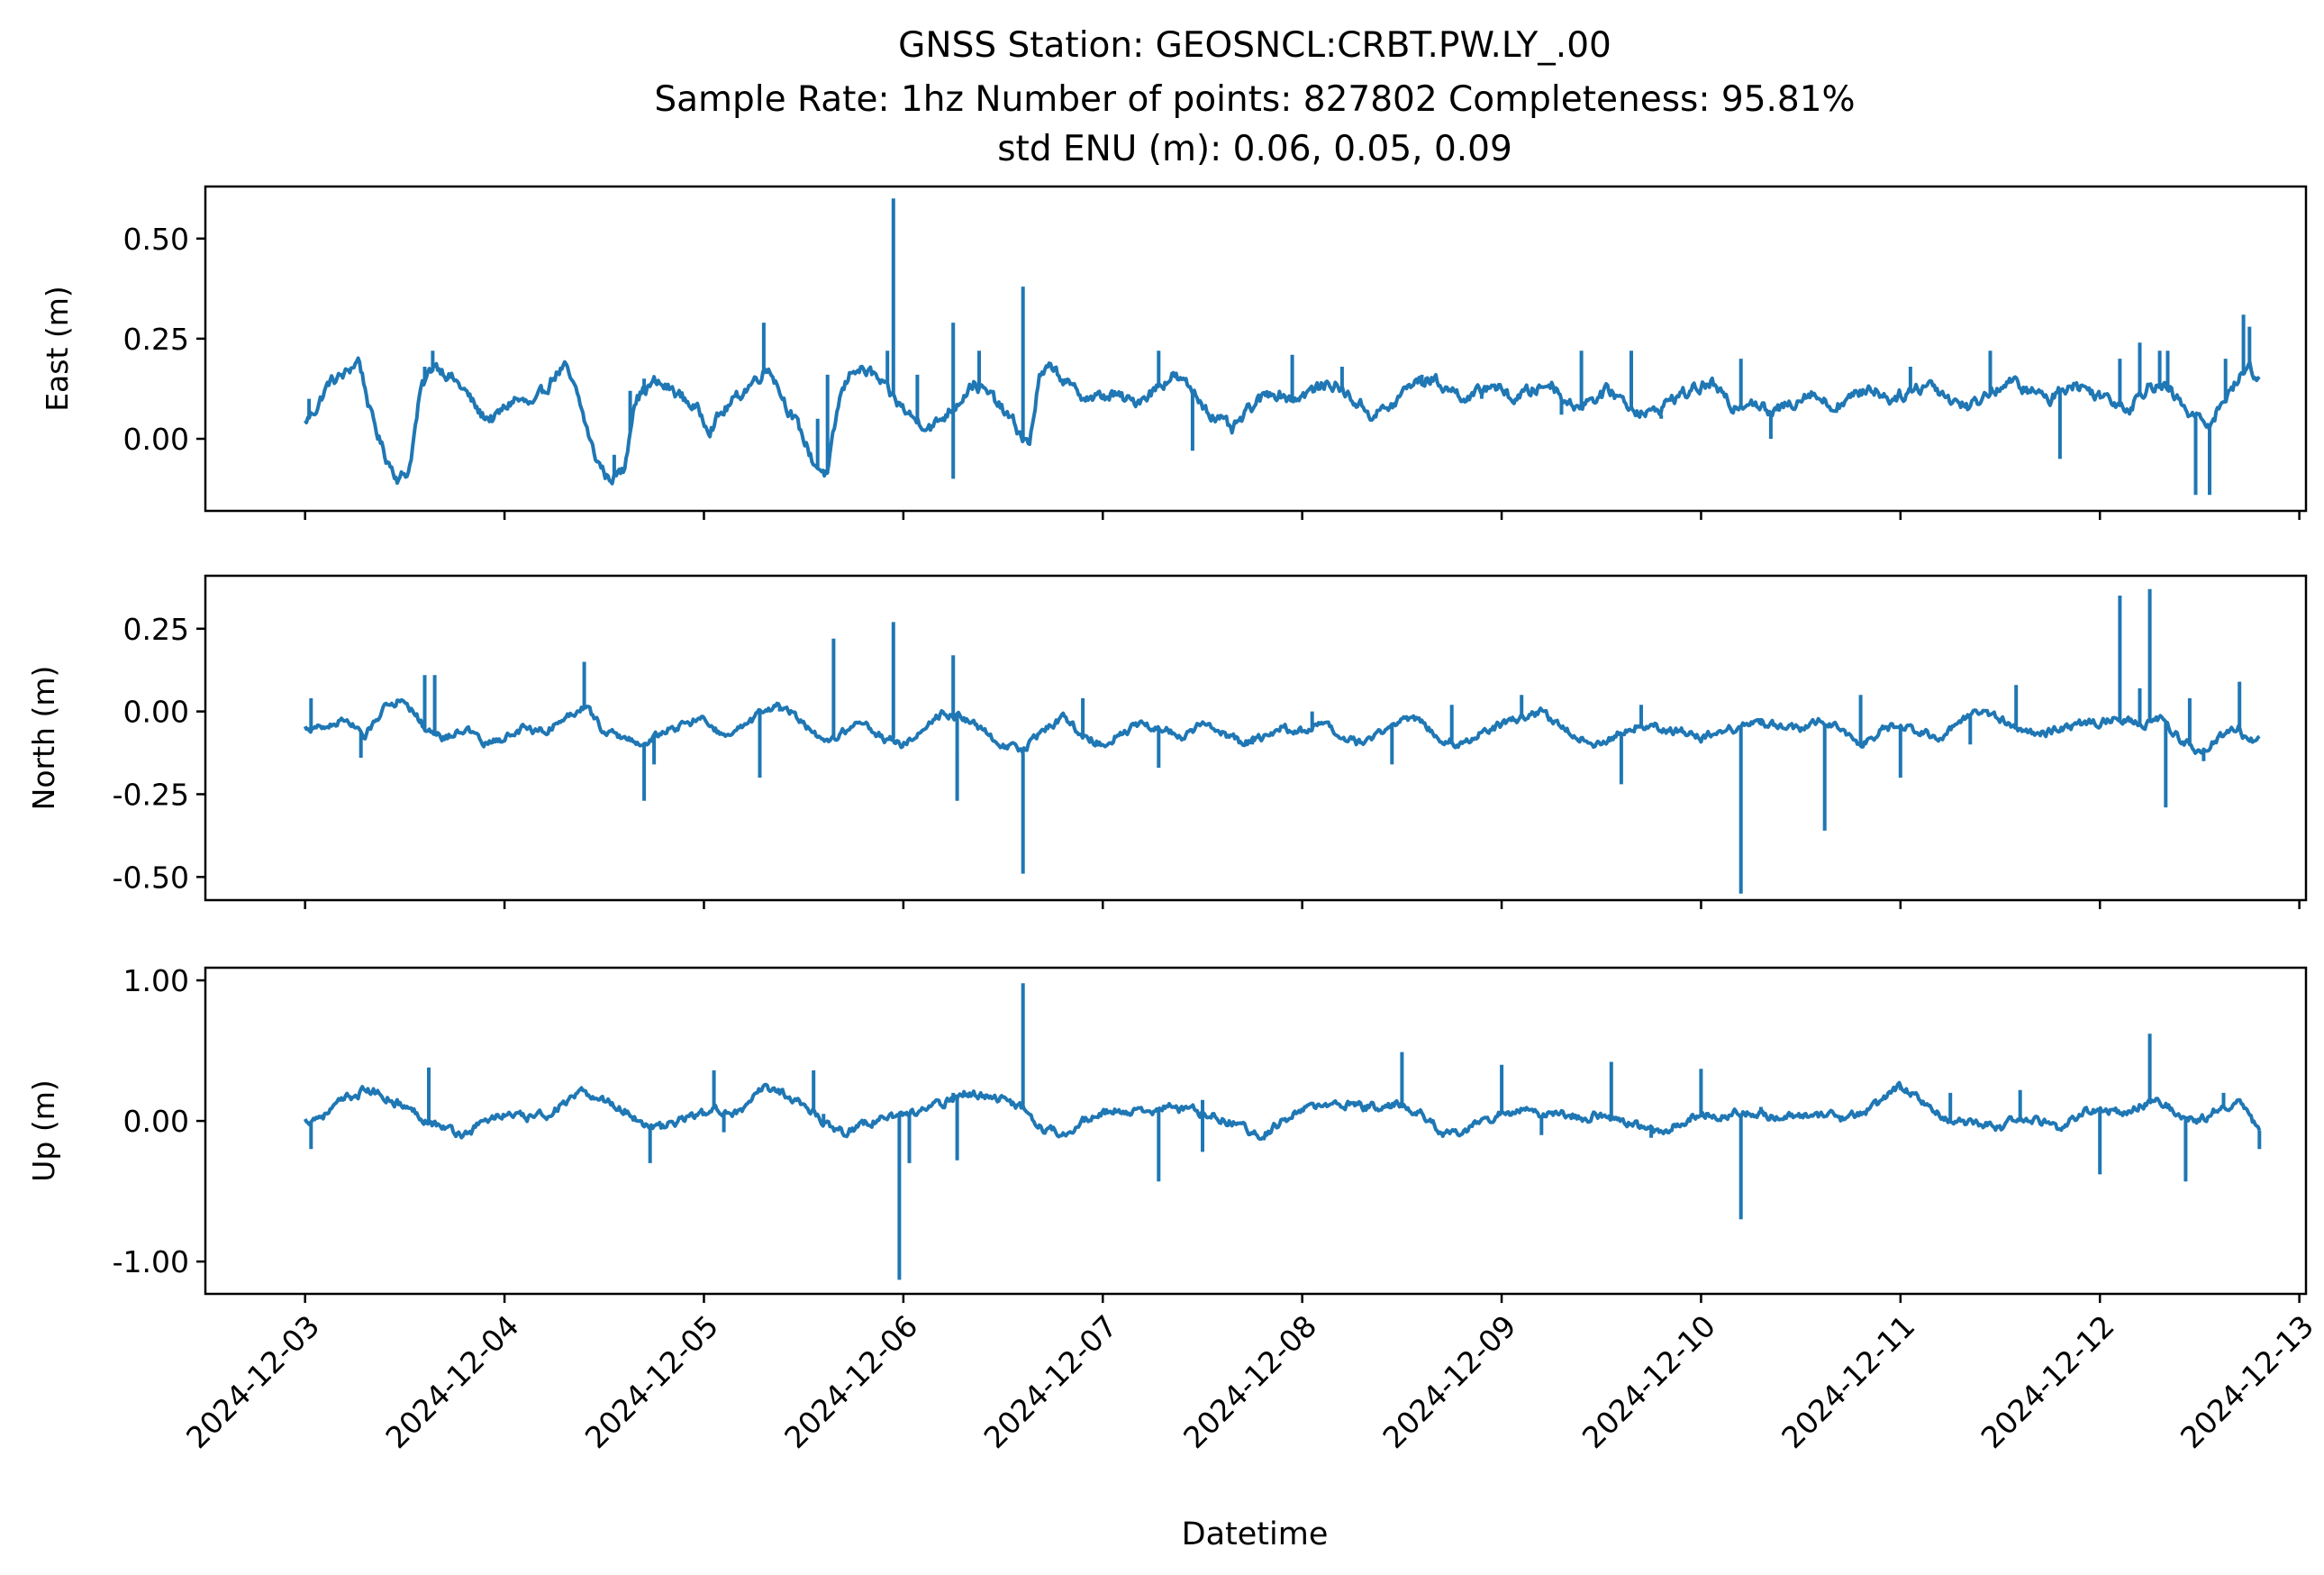  What do you see at coordinates (43, 738) in the screenshot?
I see `north-ylabel: North (m)` at bounding box center [43, 738].